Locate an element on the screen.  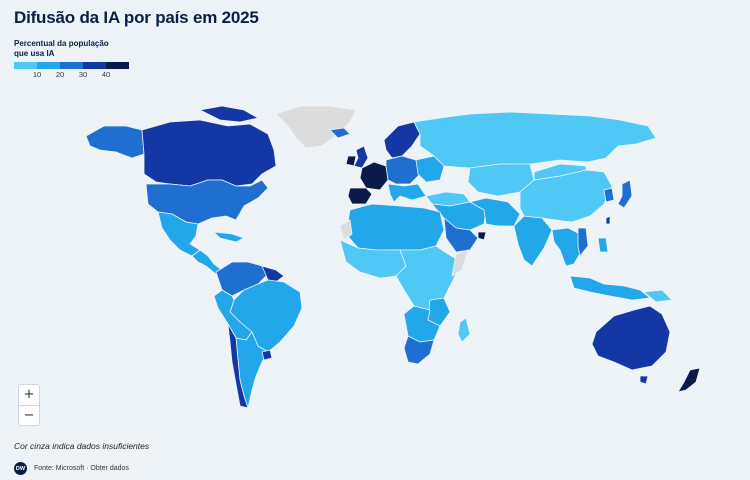
region-iceland is located at coordinates (340, 133).